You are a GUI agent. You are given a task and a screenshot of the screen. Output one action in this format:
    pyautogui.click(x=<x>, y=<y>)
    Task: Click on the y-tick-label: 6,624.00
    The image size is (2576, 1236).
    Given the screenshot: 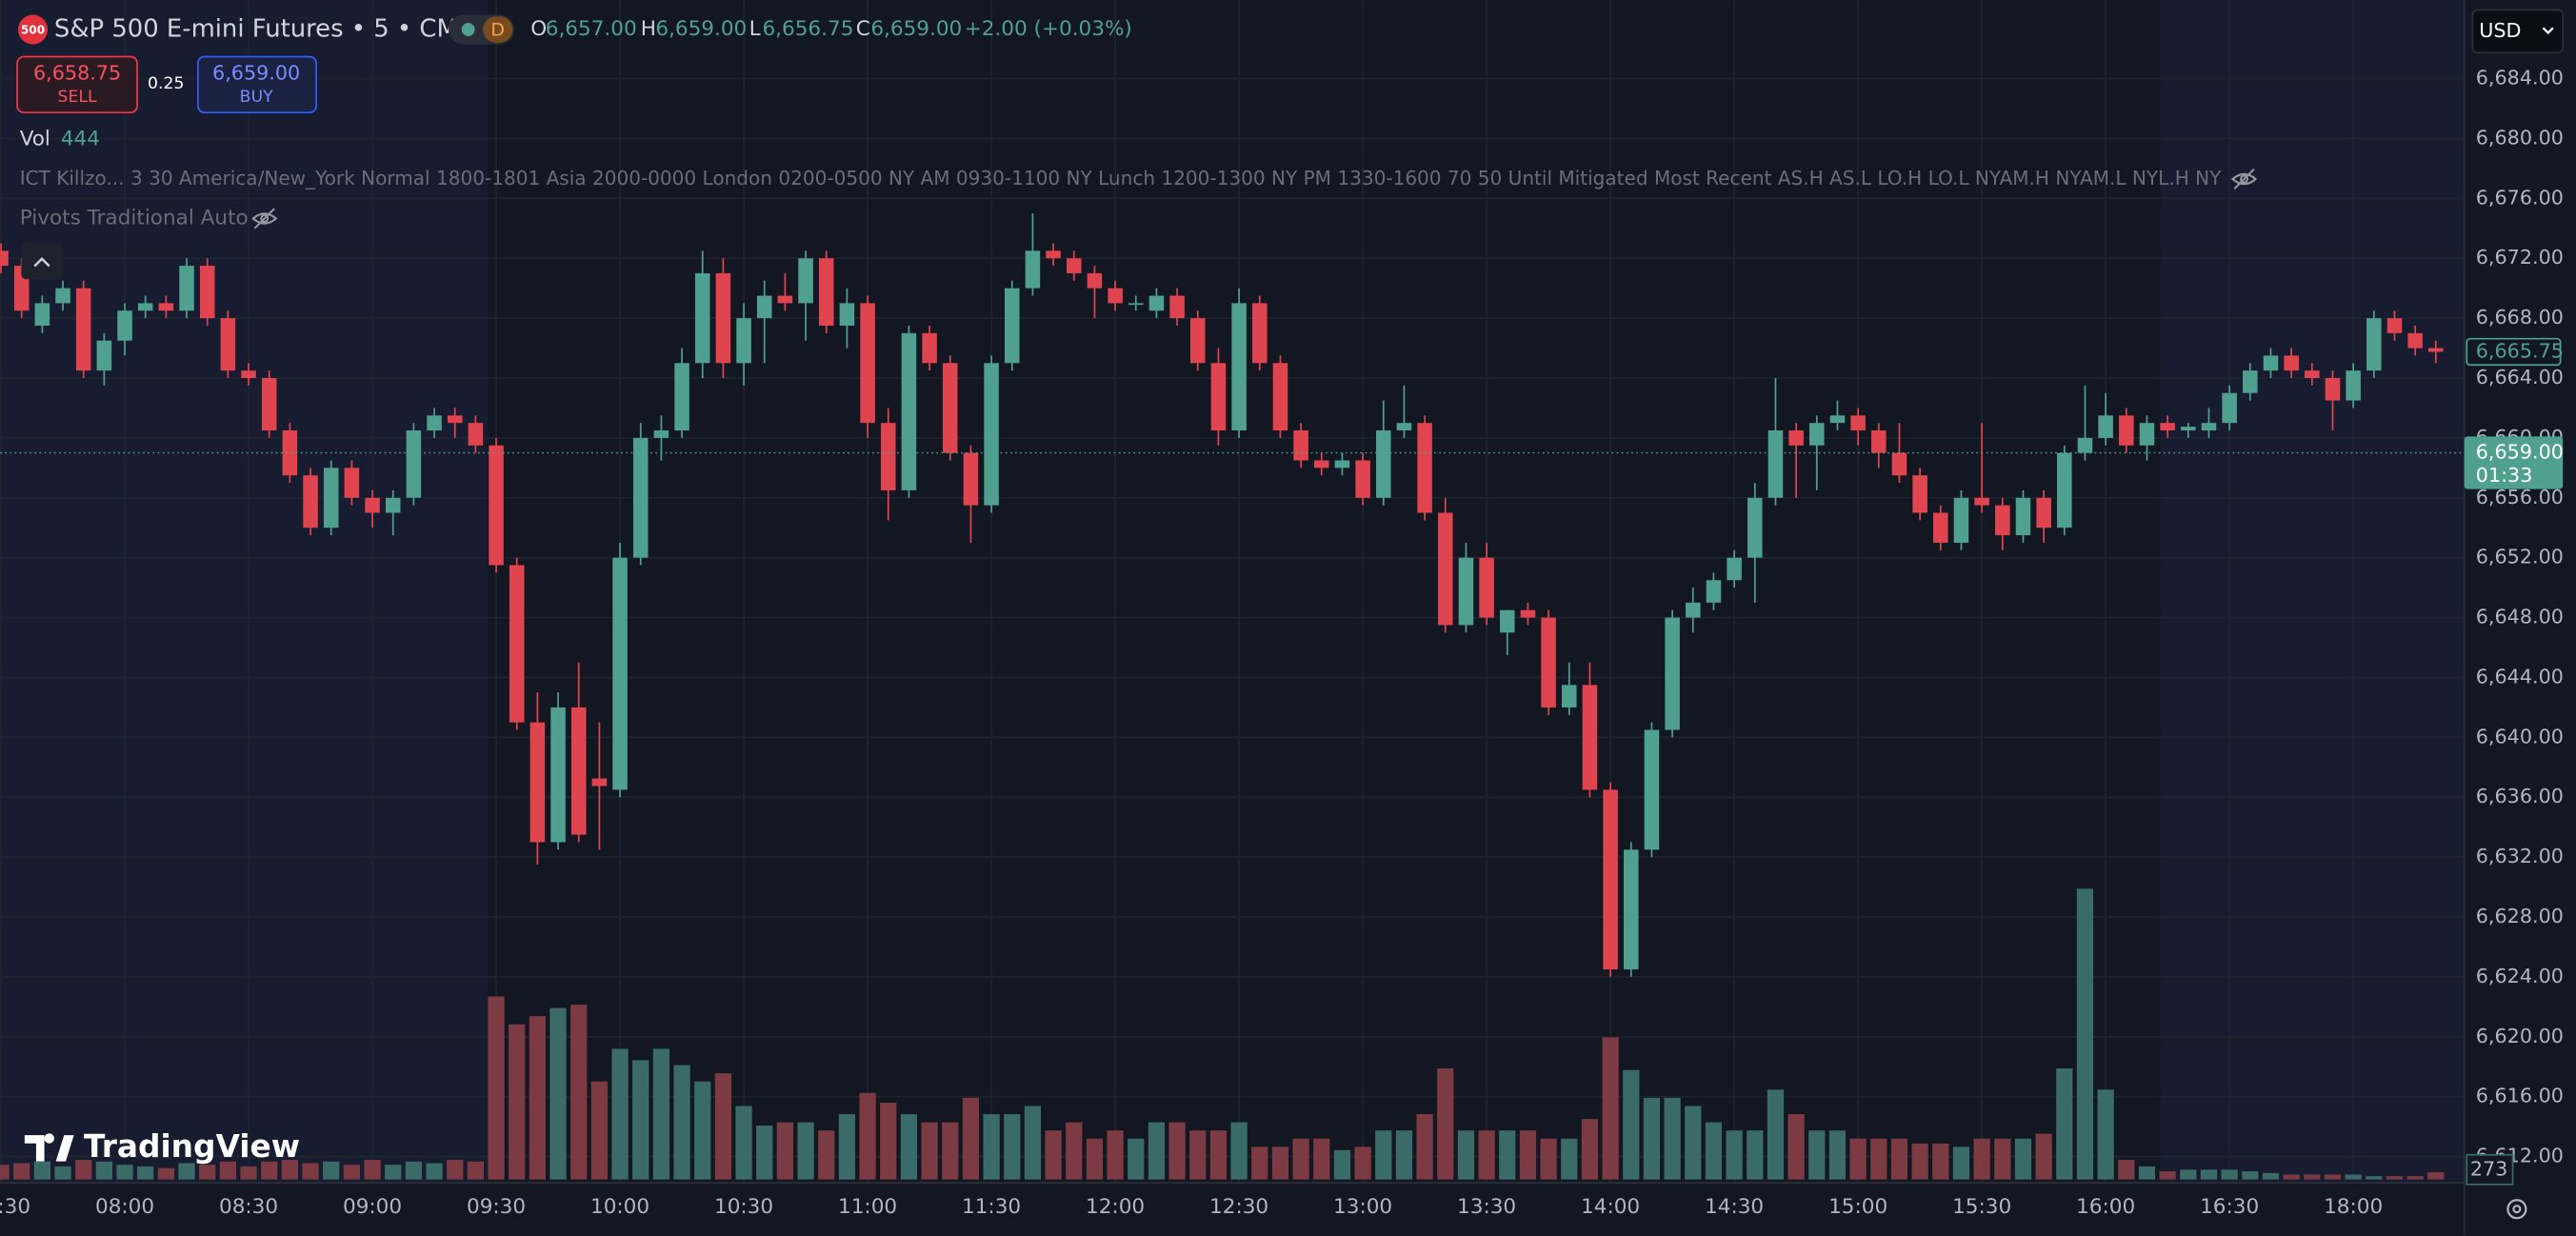 What is the action you would take?
    pyautogui.click(x=2520, y=976)
    